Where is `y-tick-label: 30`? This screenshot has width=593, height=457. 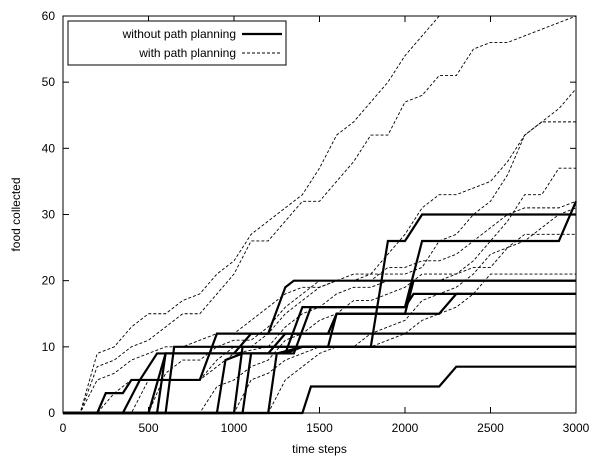 y-tick-label: 30 is located at coordinates (49, 215).